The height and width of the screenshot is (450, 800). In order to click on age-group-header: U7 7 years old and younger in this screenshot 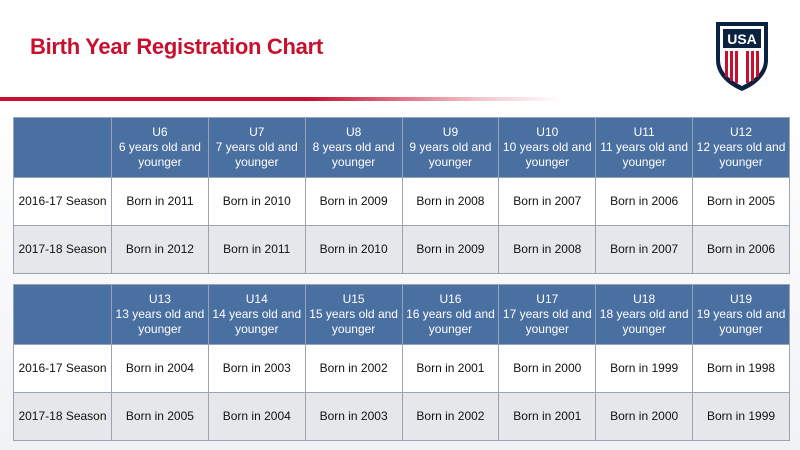, I will do `click(256, 147)`.